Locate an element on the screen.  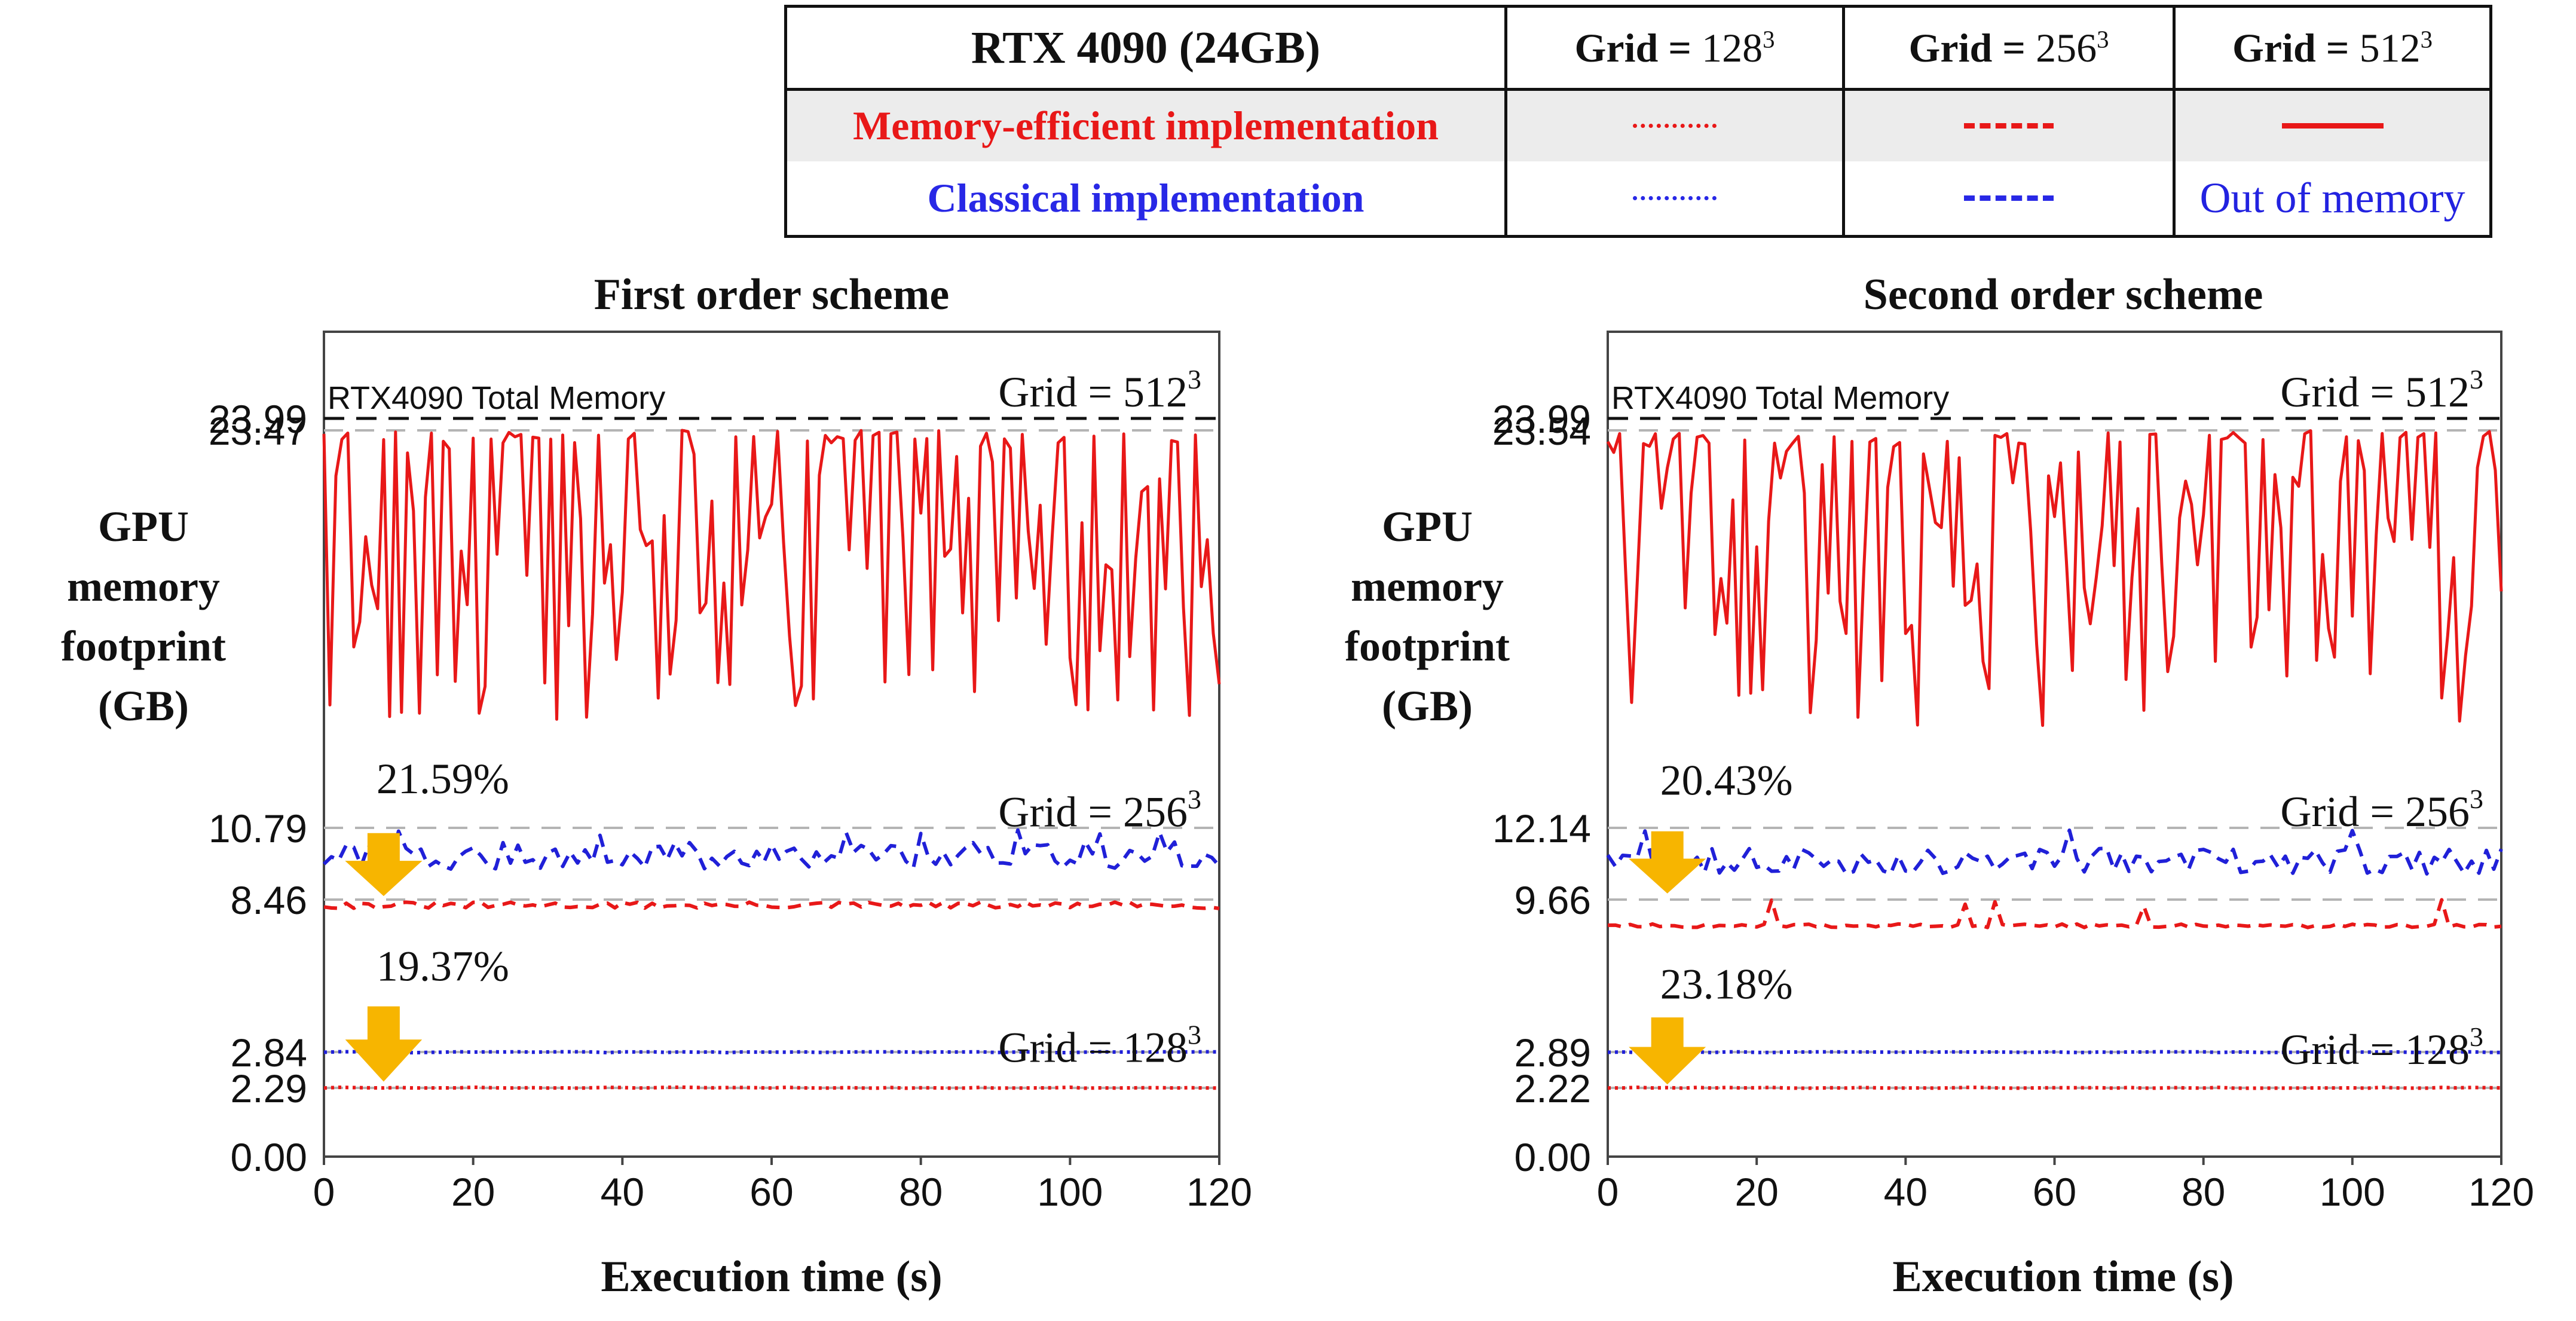
legend-col-128-exp: 3 is located at coordinates (1769, 39).